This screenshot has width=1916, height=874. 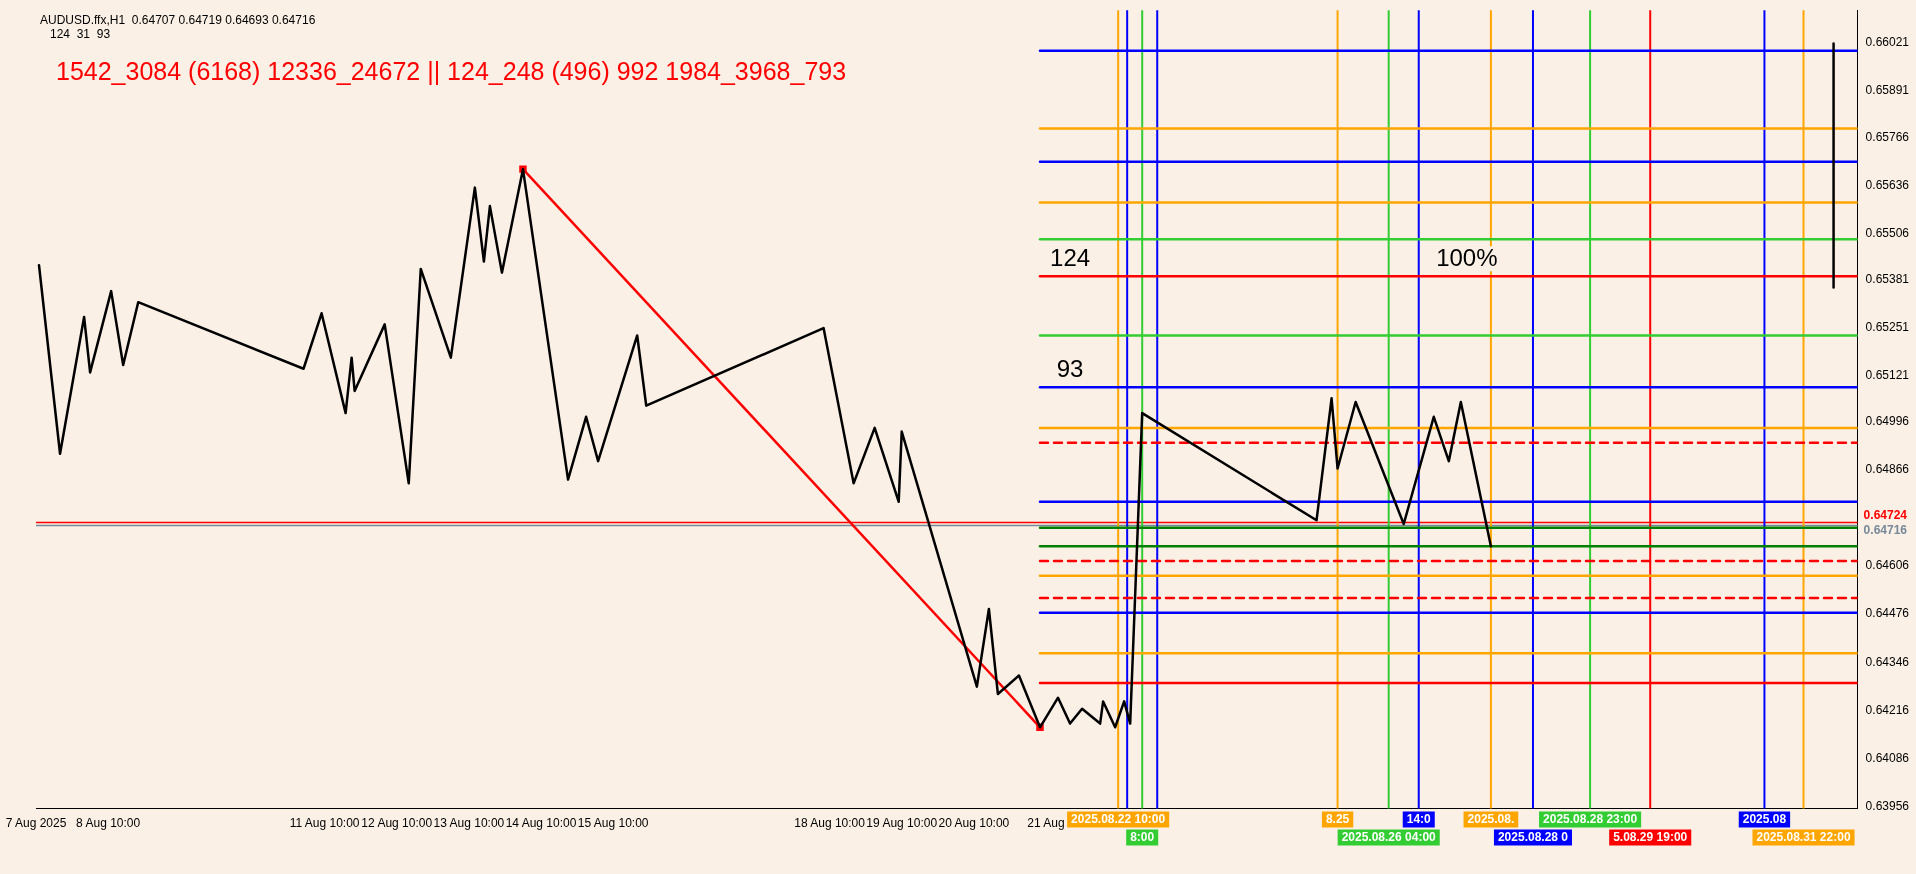 What do you see at coordinates (1887, 278) in the screenshot?
I see `y-tick-label: 0.65381` at bounding box center [1887, 278].